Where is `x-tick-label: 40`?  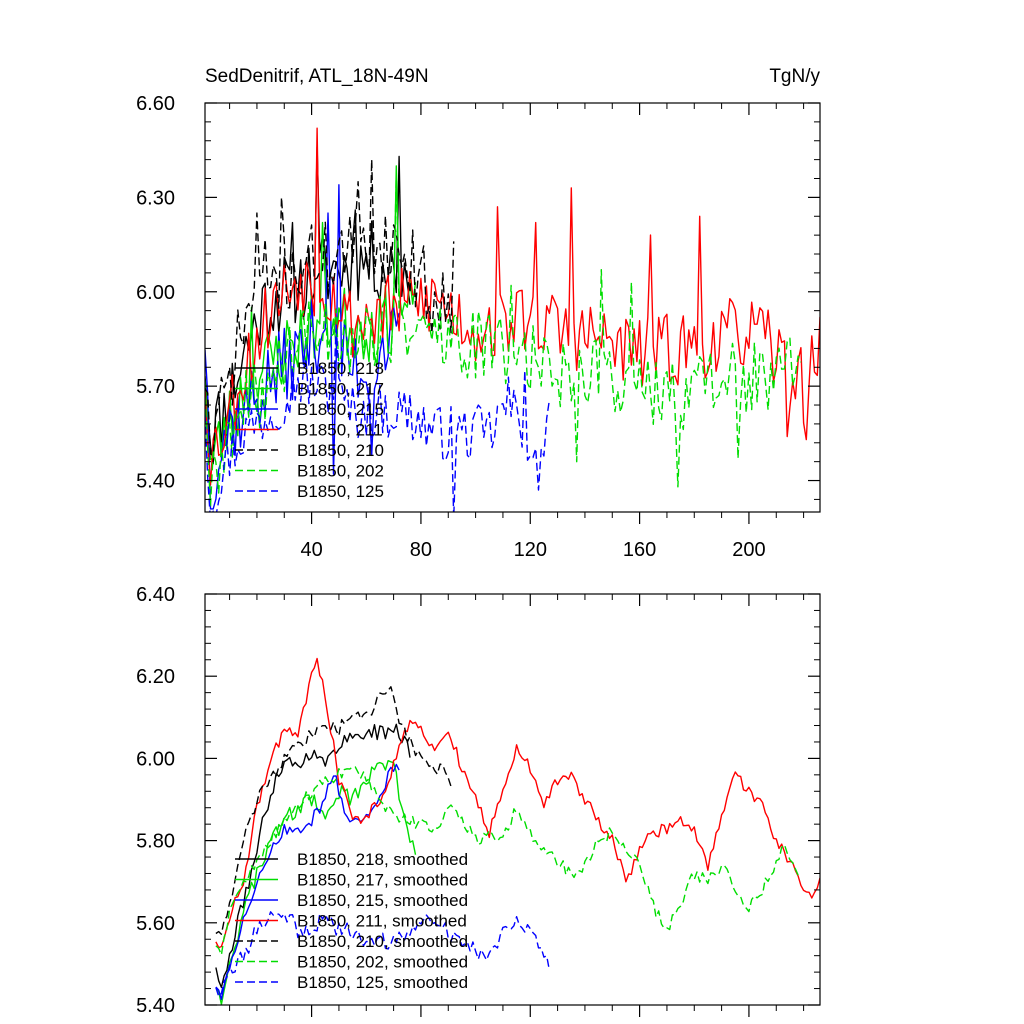
x-tick-label: 40 is located at coordinates (311, 550).